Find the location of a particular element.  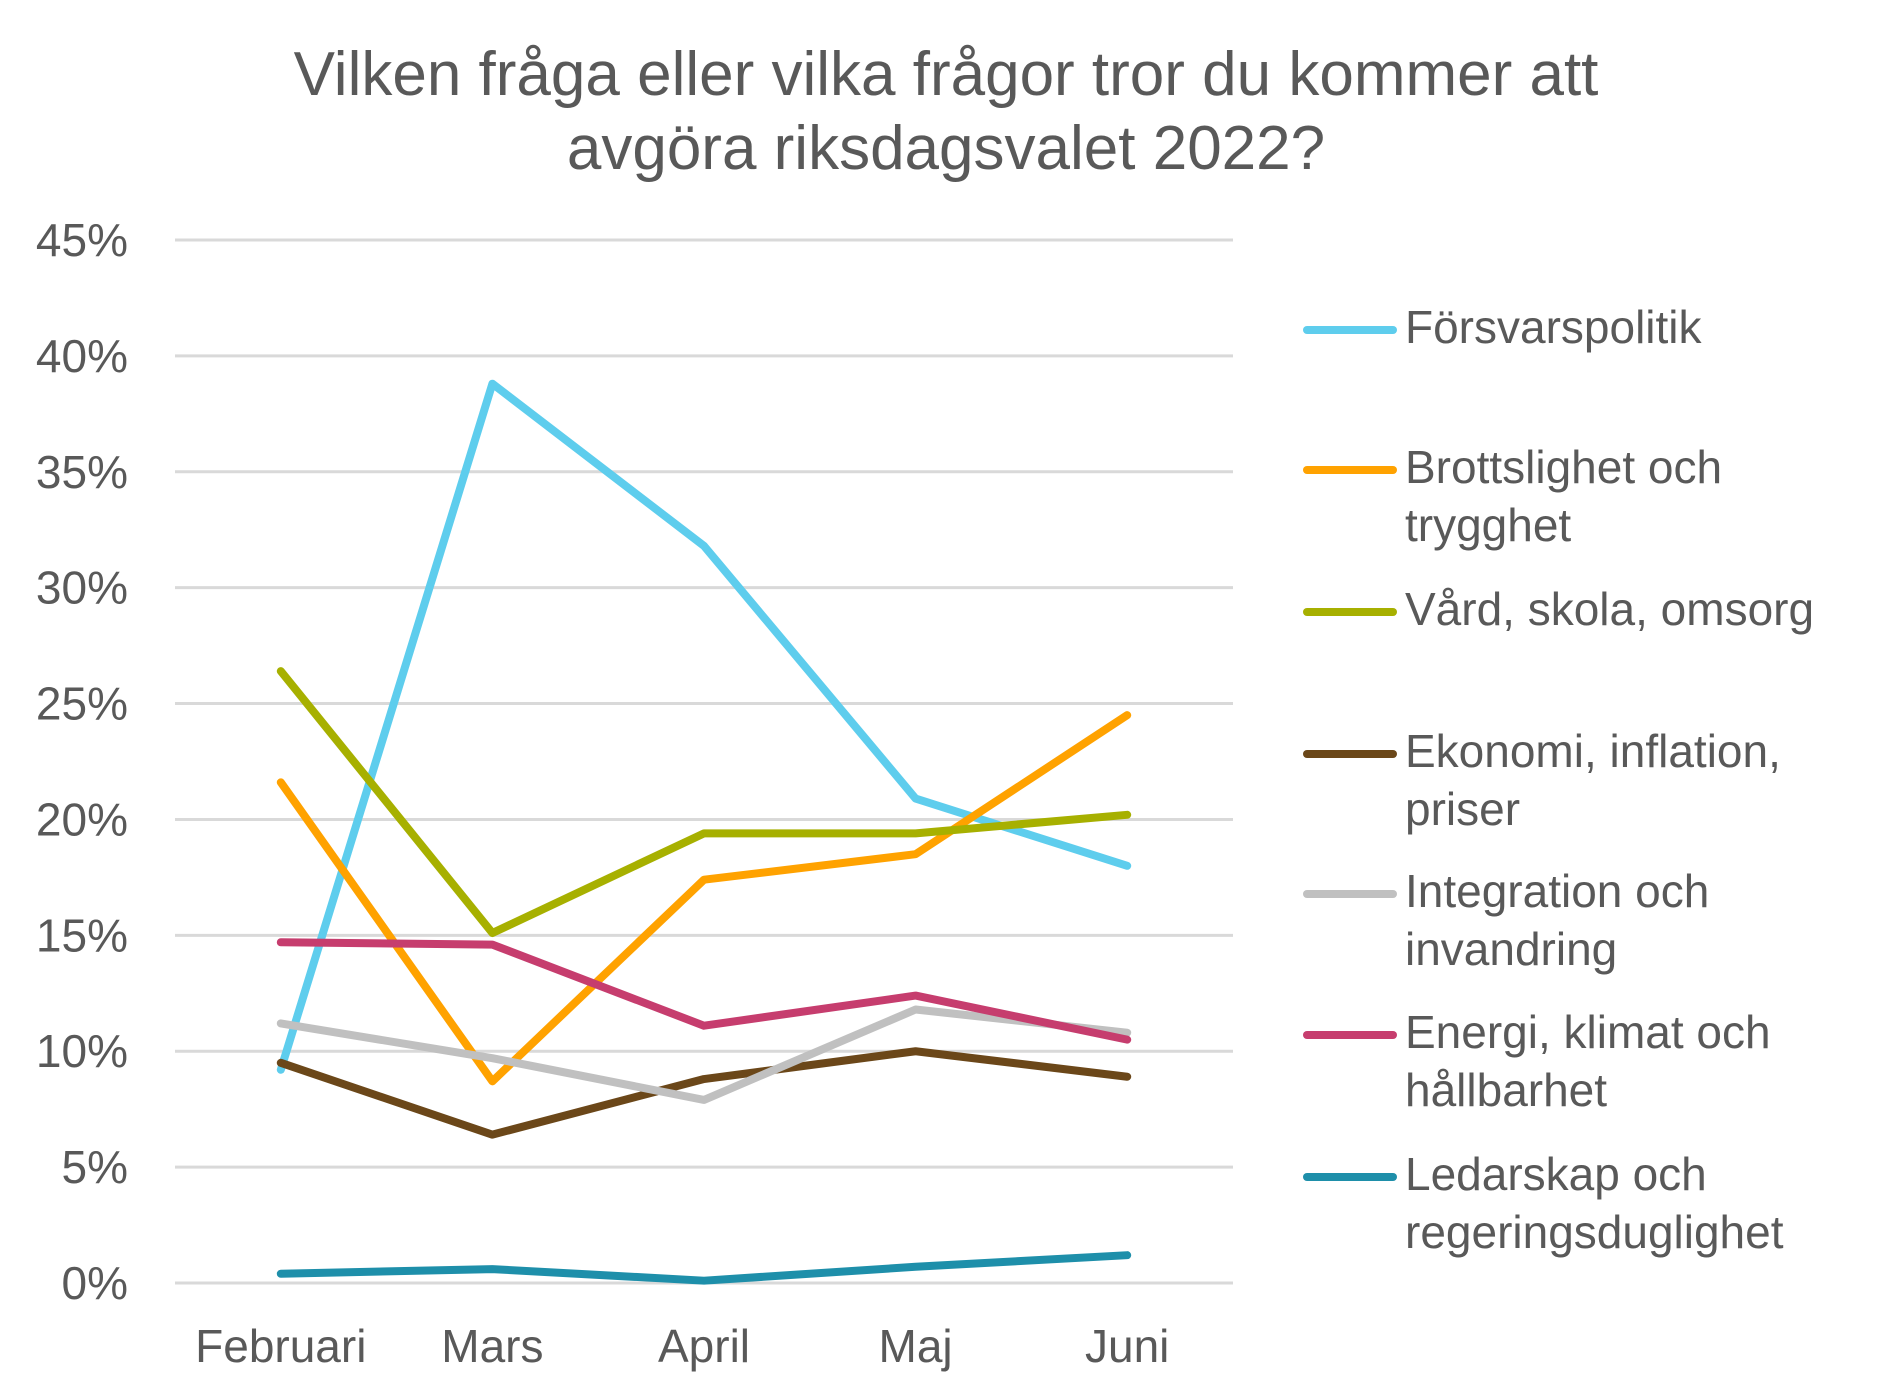

legend-entry: Integration och invandring is located at coordinates (1506, 920).